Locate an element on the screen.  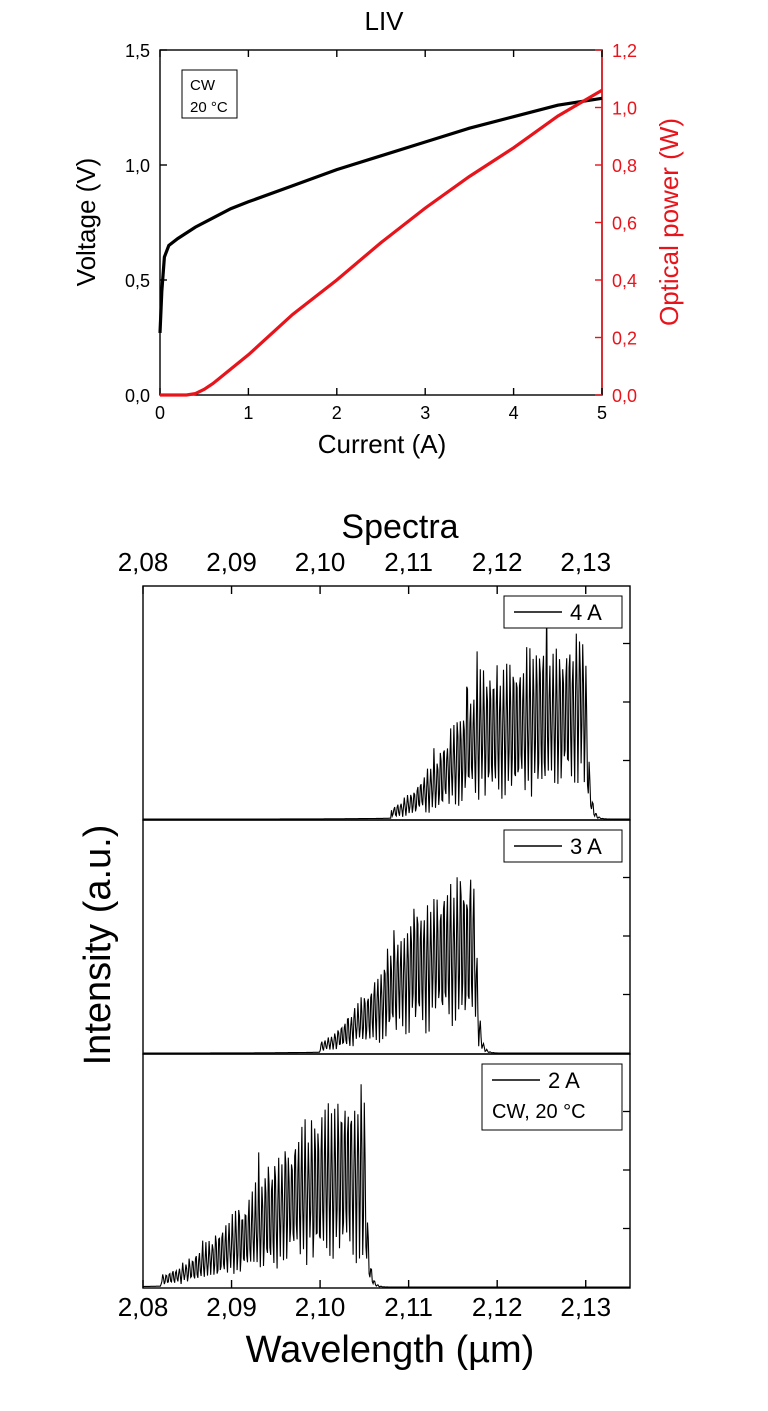
spectra-title: Spectra is located at coordinates (399, 527).